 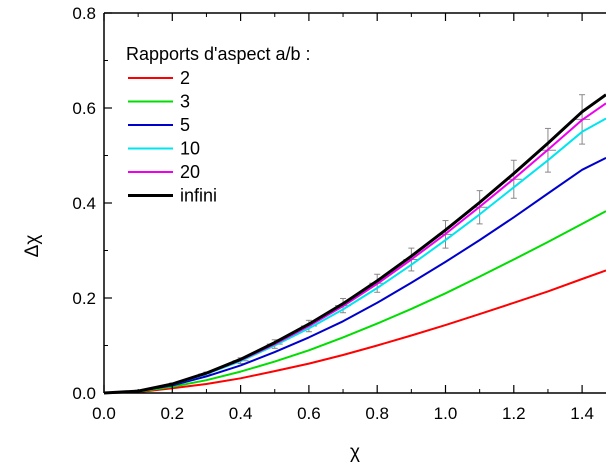 I want to click on y-tick-label: 0.2, so click(x=84, y=298).